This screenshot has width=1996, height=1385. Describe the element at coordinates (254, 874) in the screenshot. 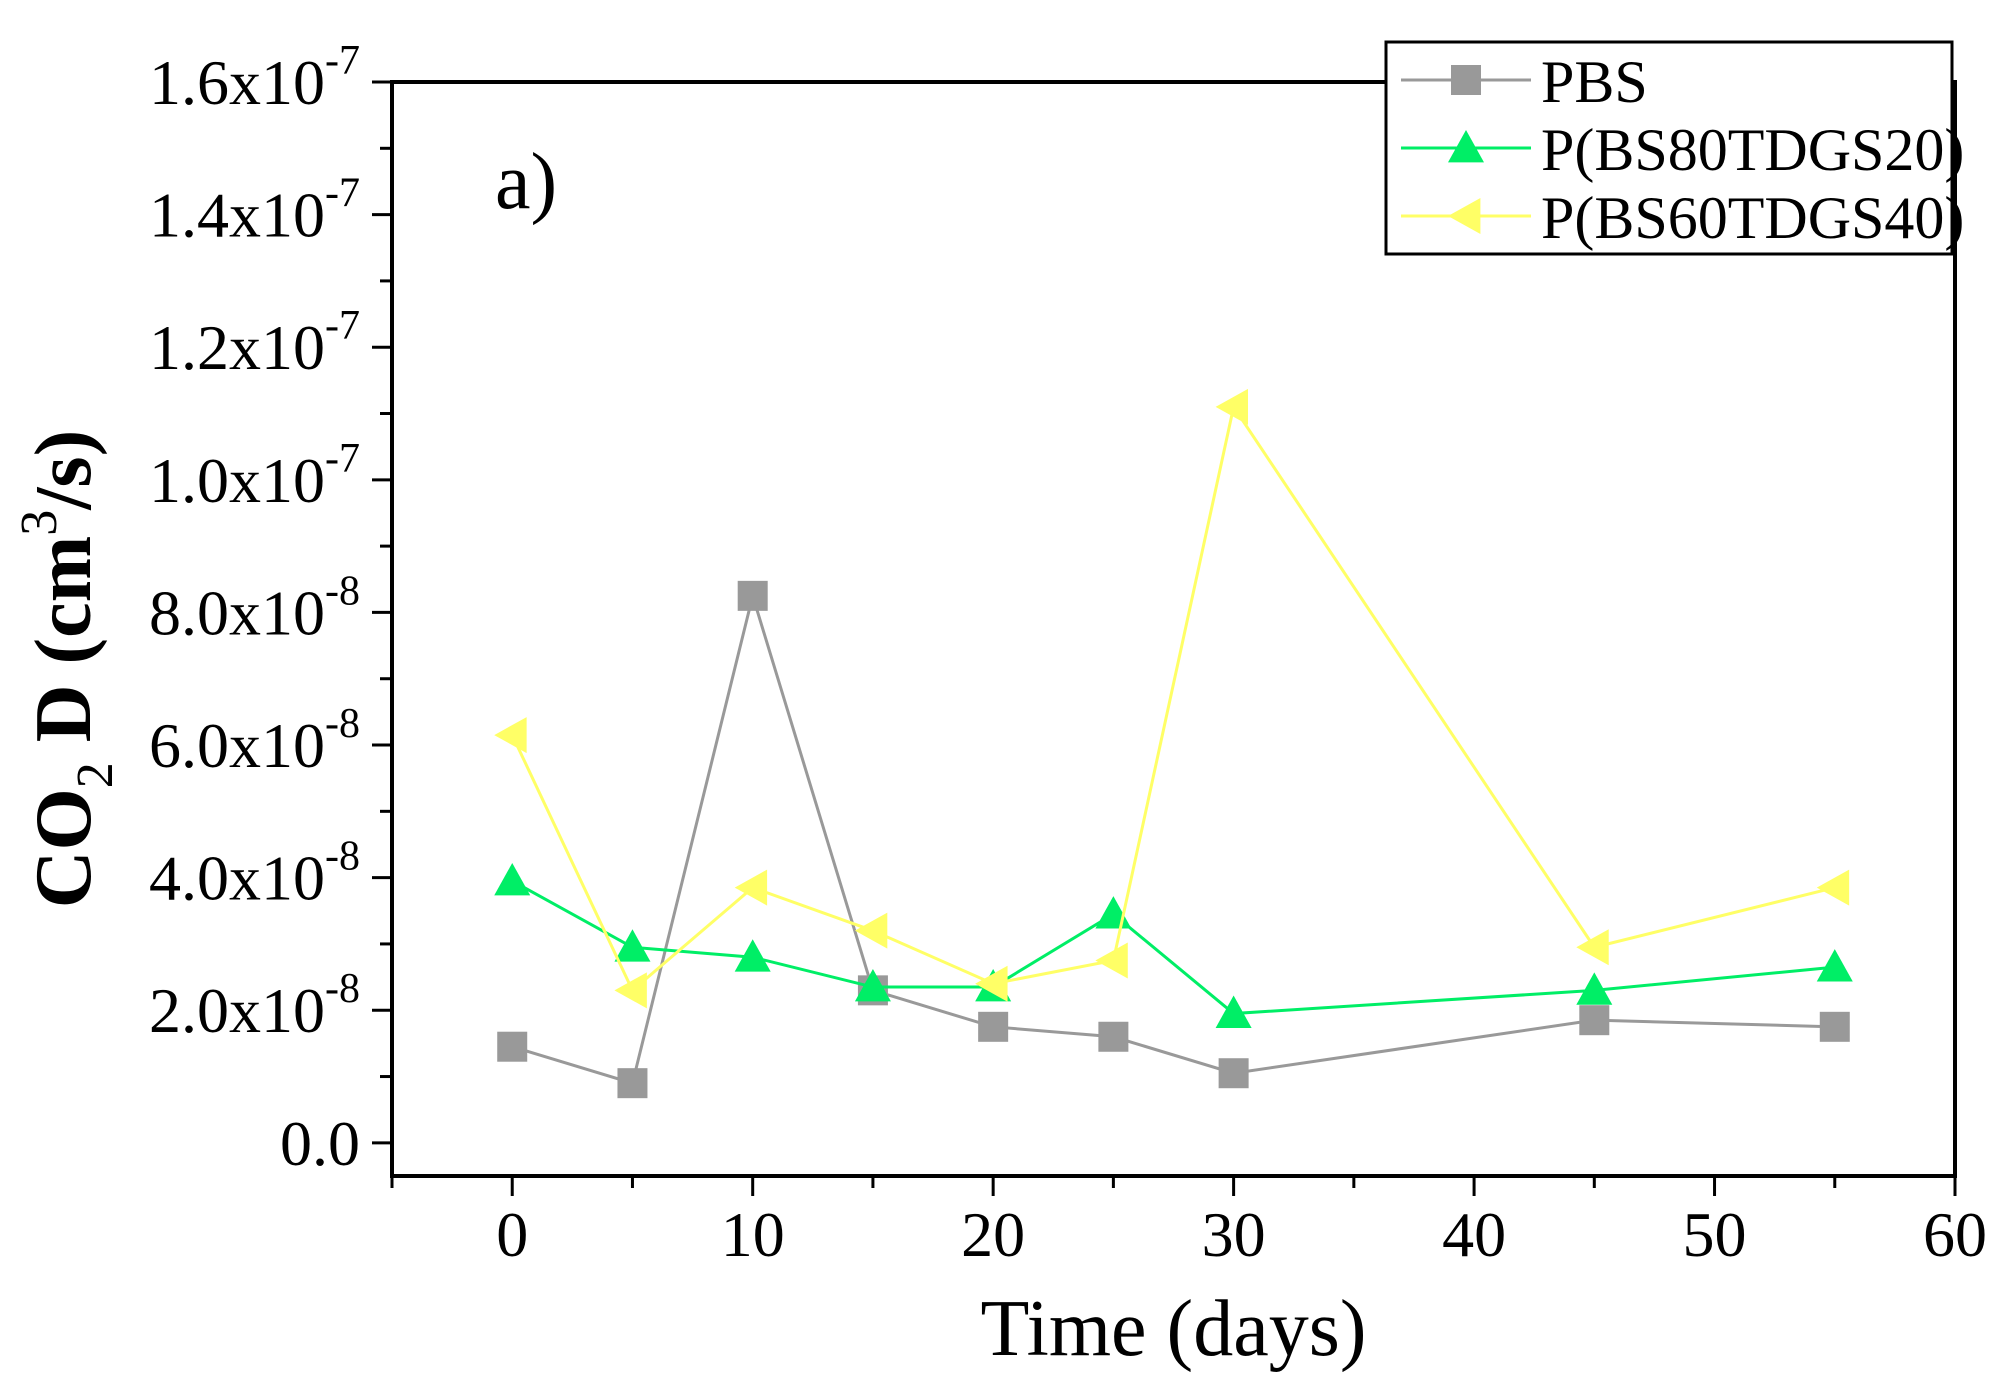

I see `y-tick-label: 4.0x10⁻⁸` at that location.